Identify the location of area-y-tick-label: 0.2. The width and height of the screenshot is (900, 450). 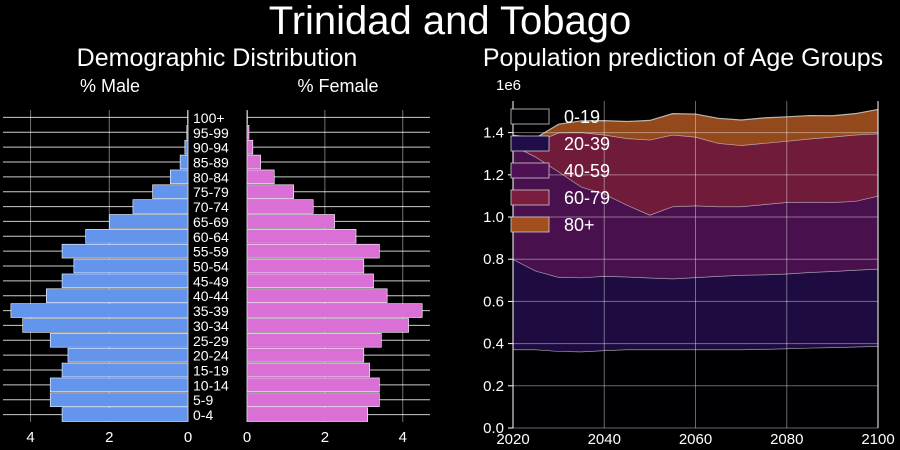
(493, 386).